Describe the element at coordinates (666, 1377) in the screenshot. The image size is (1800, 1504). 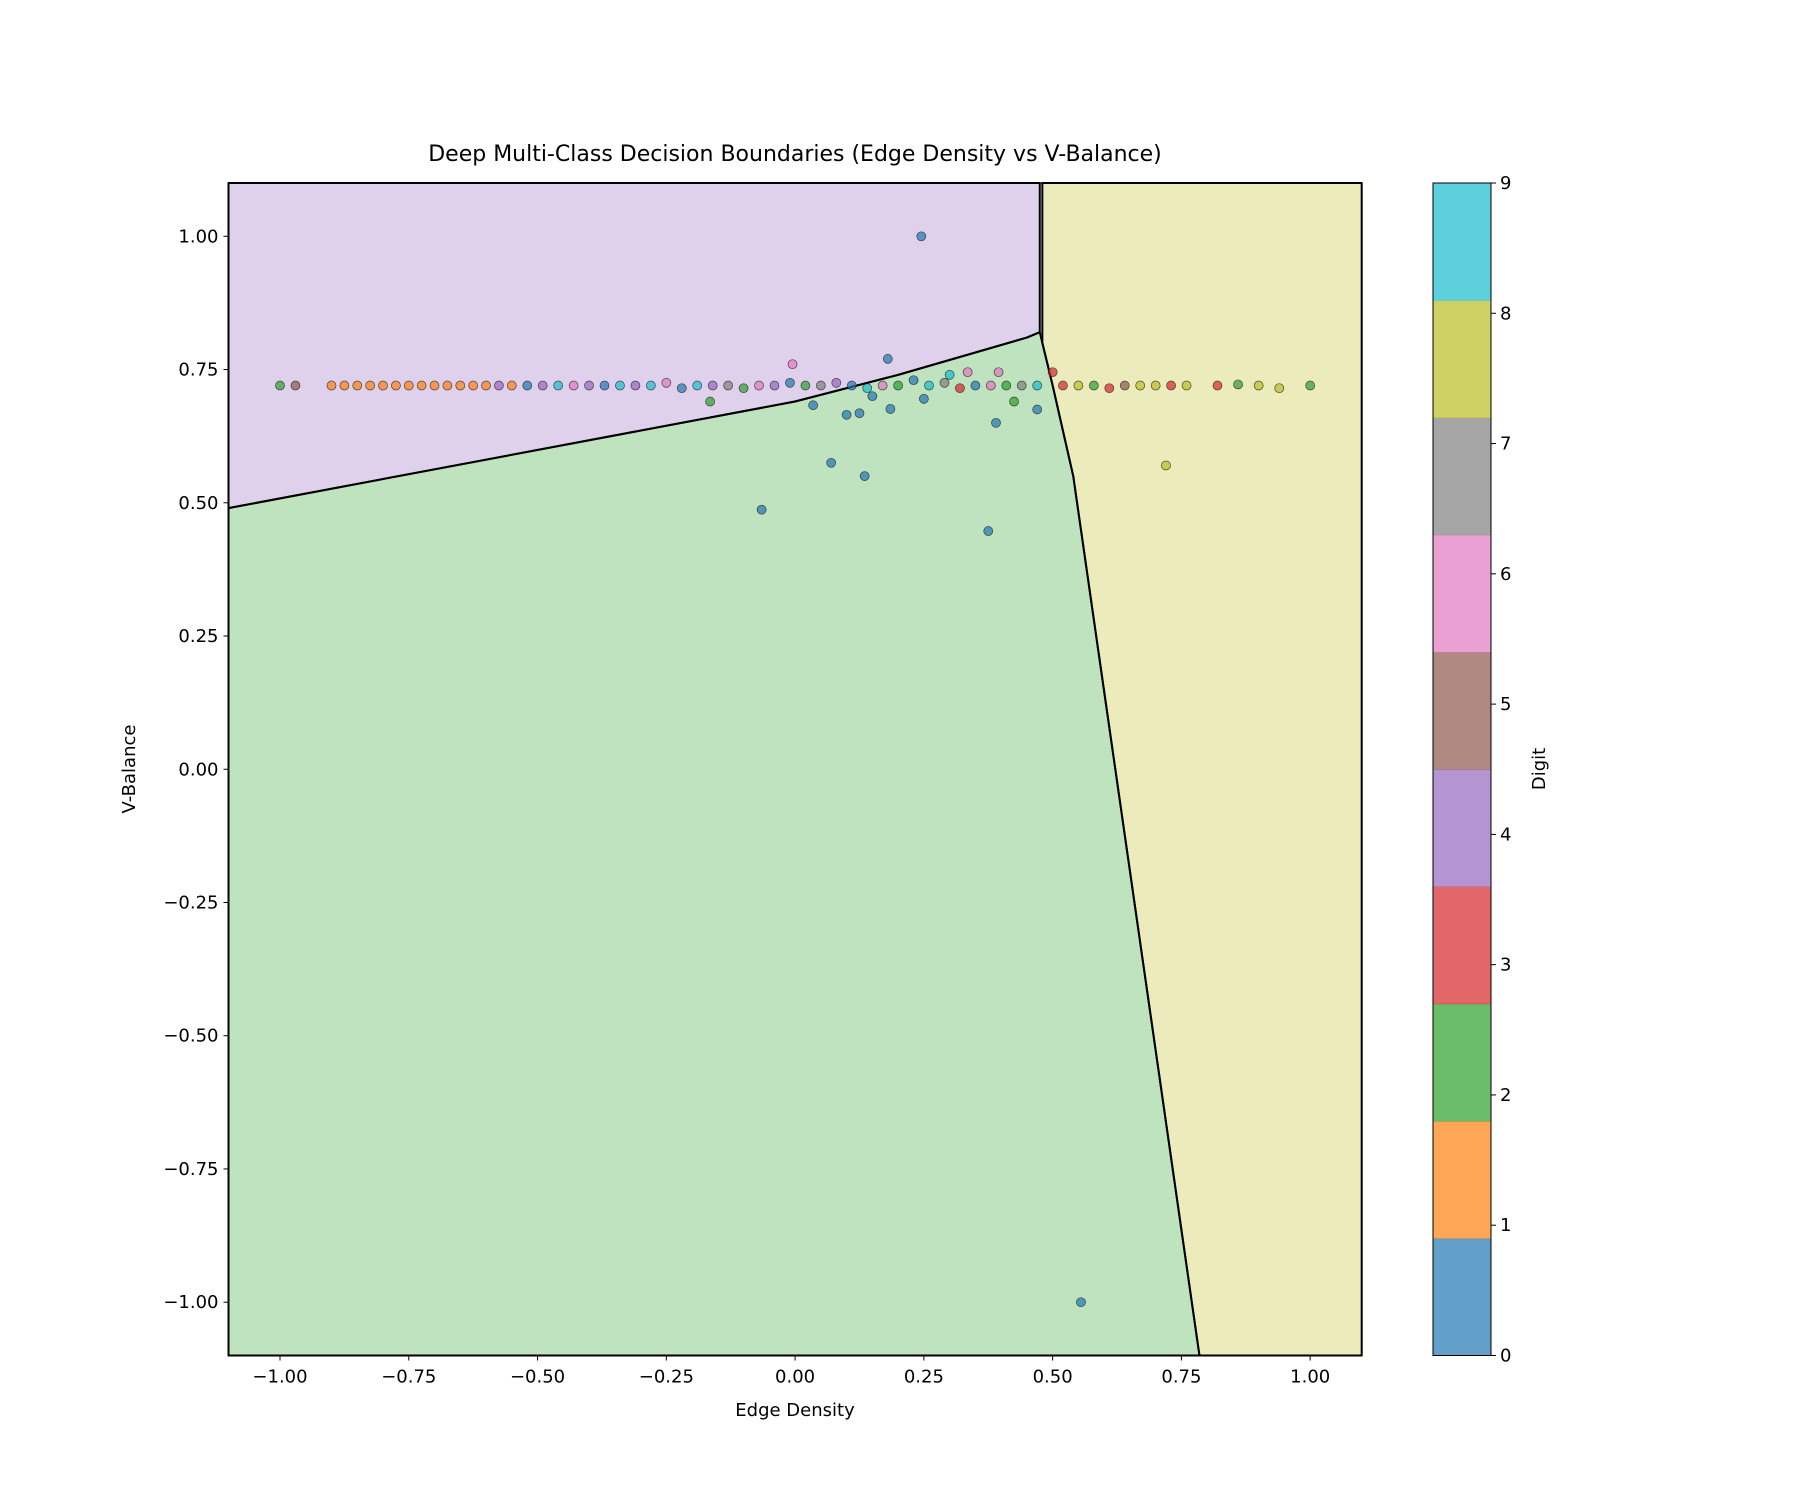
I see `x-tick-label: −0.25` at that location.